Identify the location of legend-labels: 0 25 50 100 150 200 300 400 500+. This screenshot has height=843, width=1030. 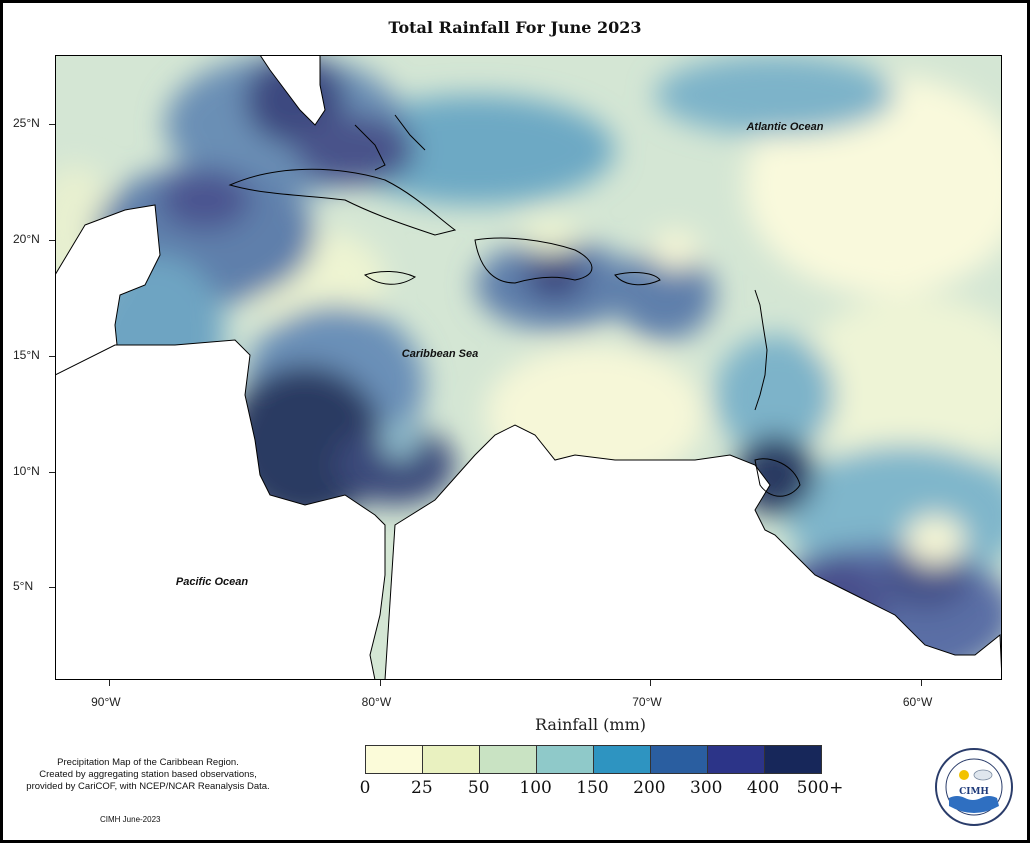
(605, 788).